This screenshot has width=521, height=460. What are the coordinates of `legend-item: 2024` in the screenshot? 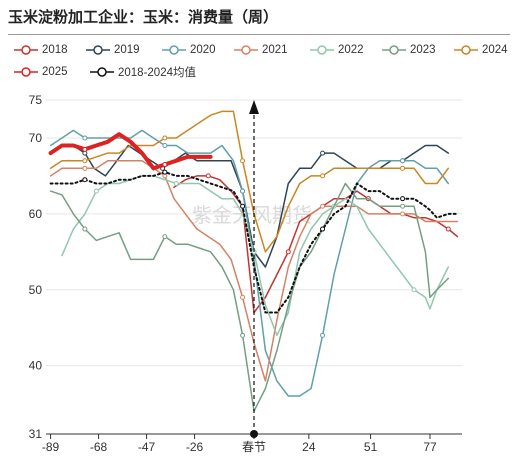 It's located at (481, 50).